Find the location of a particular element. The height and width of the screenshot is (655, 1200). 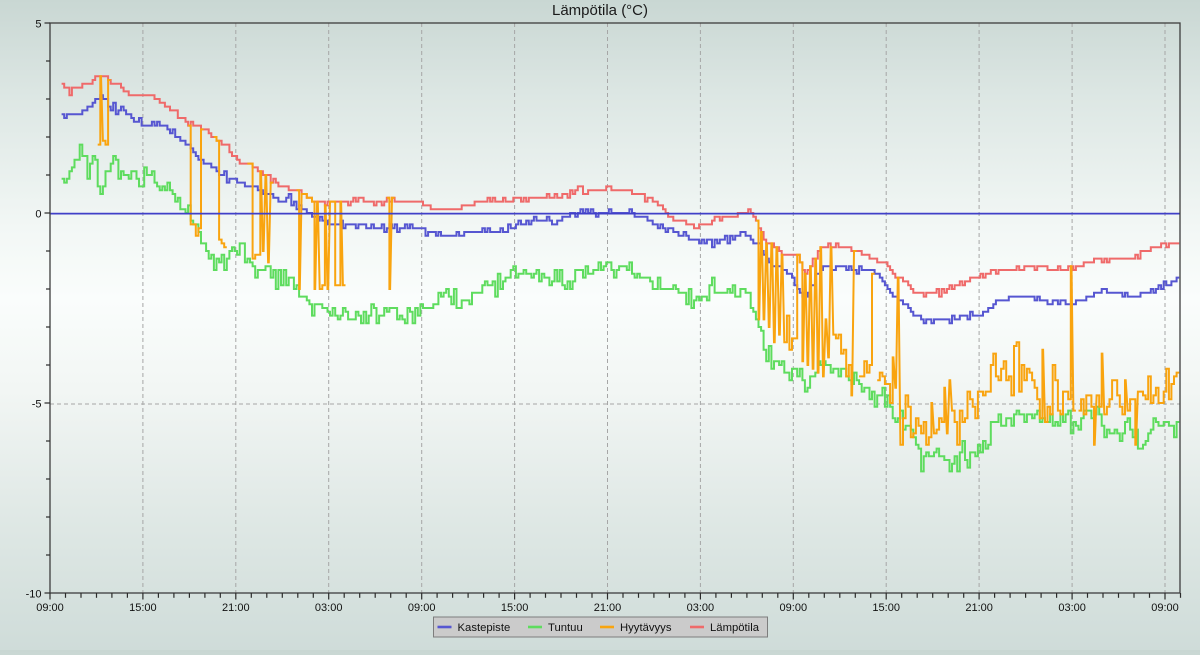

svg-text: Hyytävyys is located at coordinates (646, 628).